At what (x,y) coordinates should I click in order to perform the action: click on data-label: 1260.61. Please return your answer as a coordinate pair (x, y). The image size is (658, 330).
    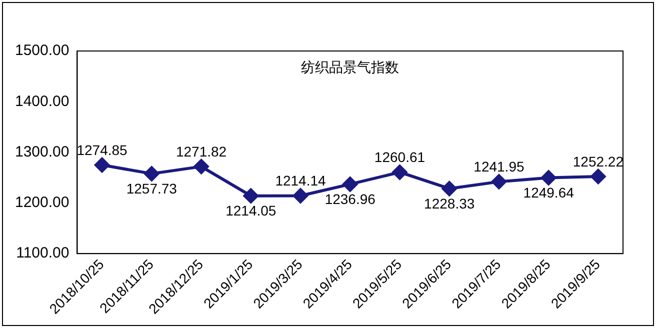
    Looking at the image, I should click on (400, 157).